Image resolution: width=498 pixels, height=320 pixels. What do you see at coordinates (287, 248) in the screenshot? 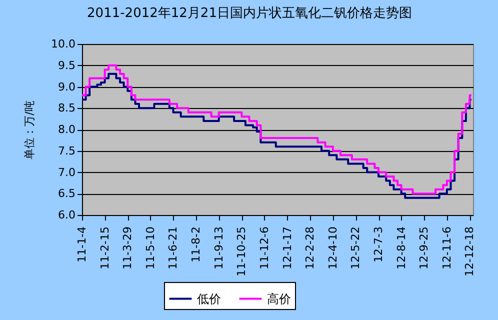
I see `x-tick-label: 12-1-17` at bounding box center [287, 248].